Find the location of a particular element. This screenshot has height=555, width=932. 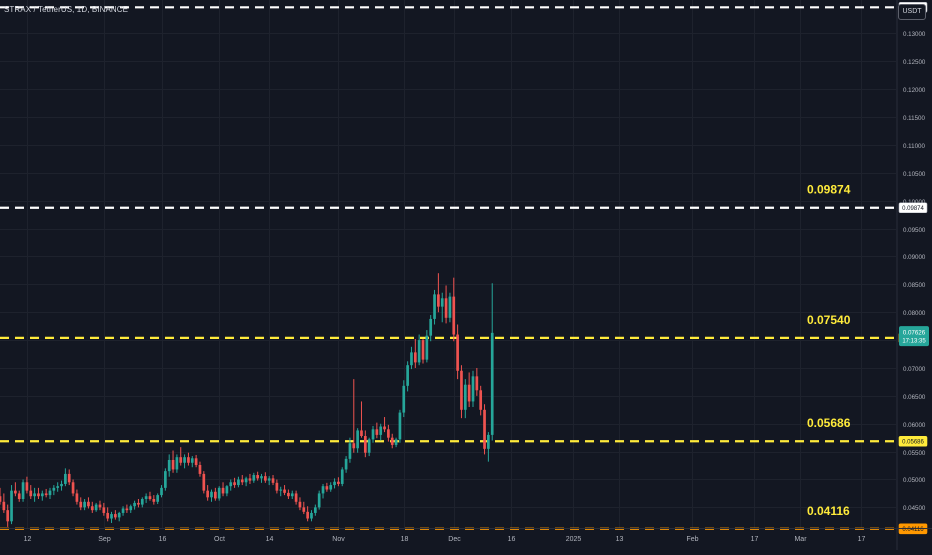

symbol-title: STRAX / TetherUS, 1D, BINANCE is located at coordinates (66, 9).